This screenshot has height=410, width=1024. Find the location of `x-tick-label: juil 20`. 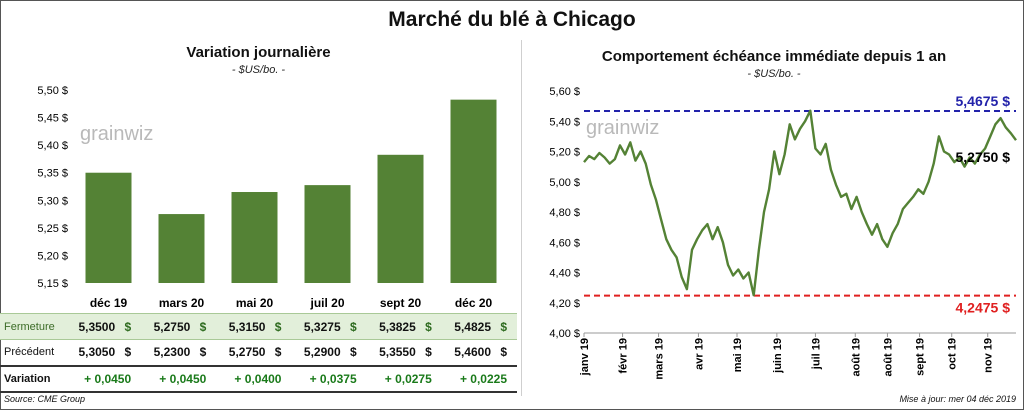

x-tick-label: juil 20 is located at coordinates (326, 303).